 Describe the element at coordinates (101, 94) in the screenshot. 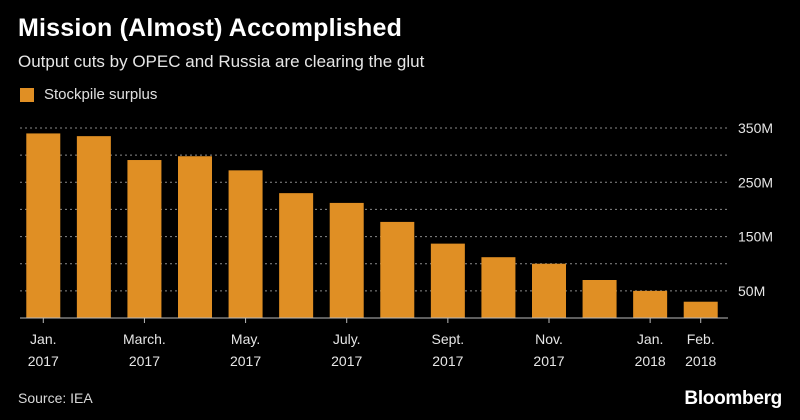

I see `legend-label: Stockpile surplus` at that location.